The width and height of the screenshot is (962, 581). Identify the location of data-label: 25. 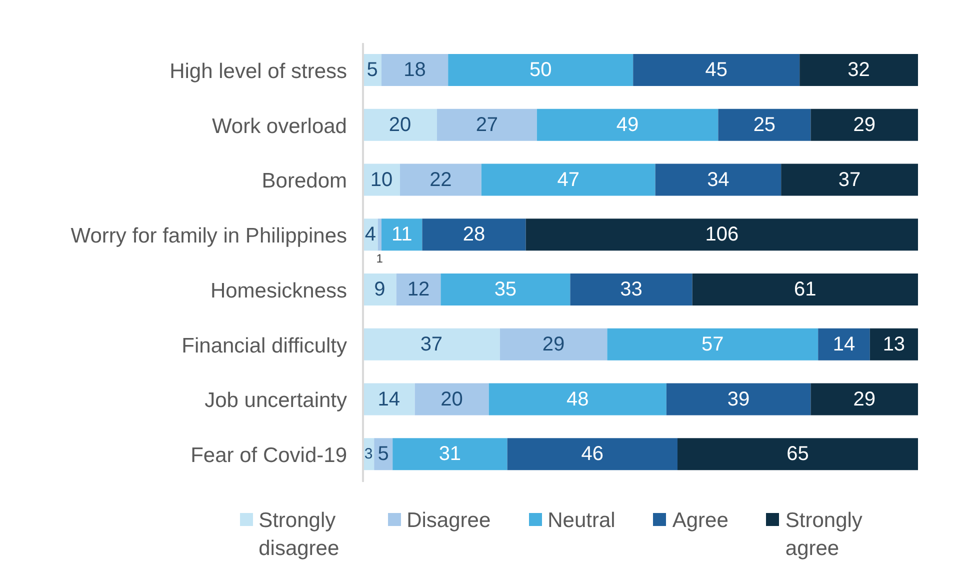
(764, 125).